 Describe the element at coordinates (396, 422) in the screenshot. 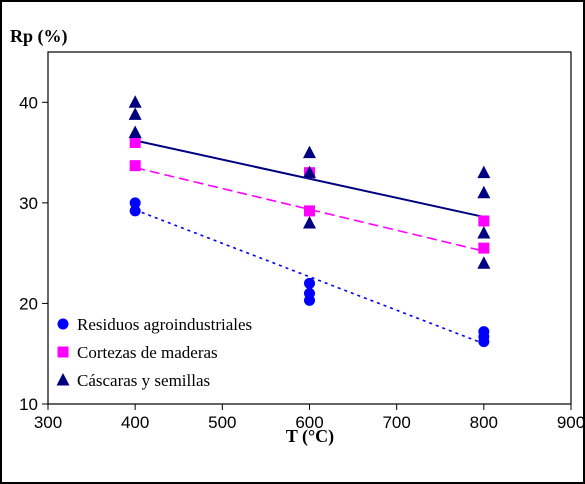

I see `x-tick-label: 700` at that location.